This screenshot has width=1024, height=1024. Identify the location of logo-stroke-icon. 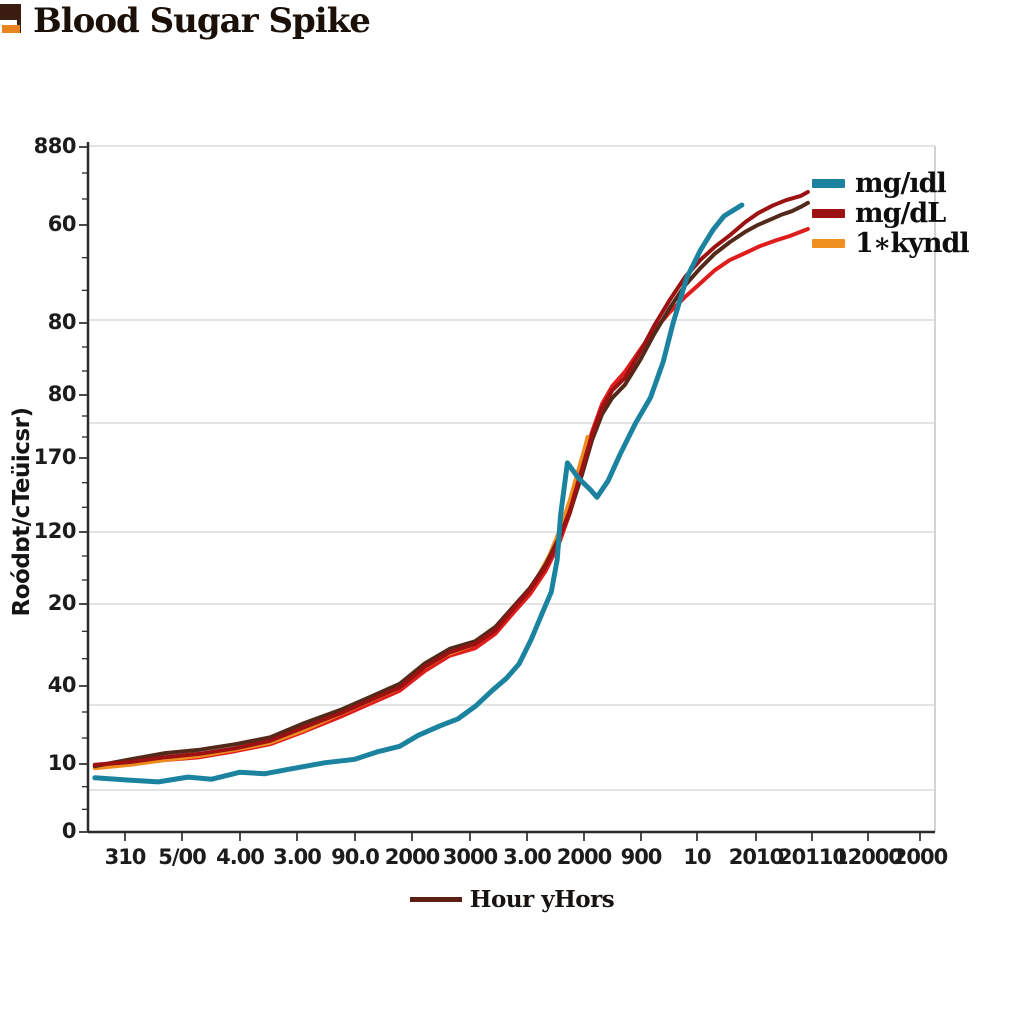
(19, 18).